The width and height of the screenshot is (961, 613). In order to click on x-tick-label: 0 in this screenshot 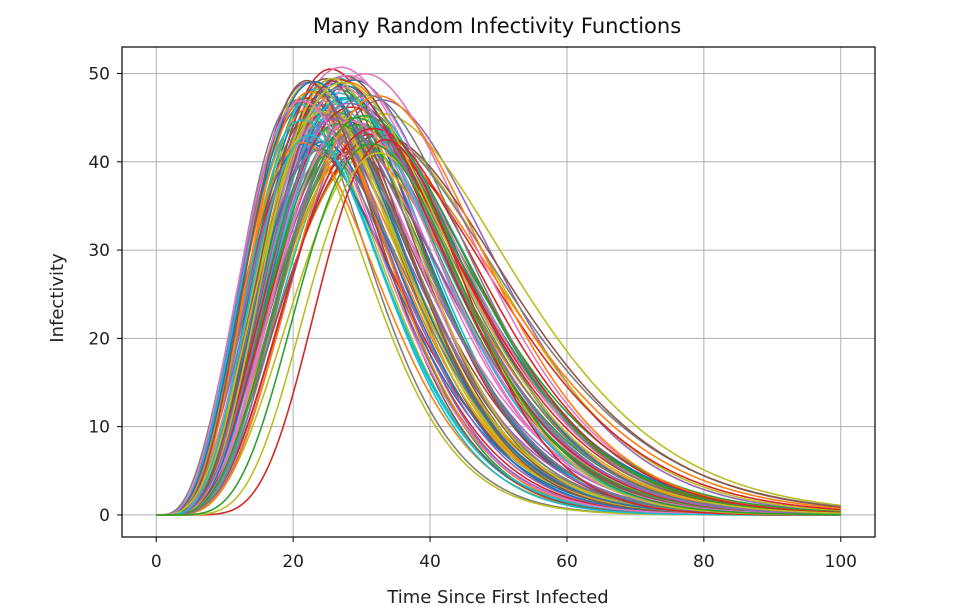, I will do `click(156, 562)`.